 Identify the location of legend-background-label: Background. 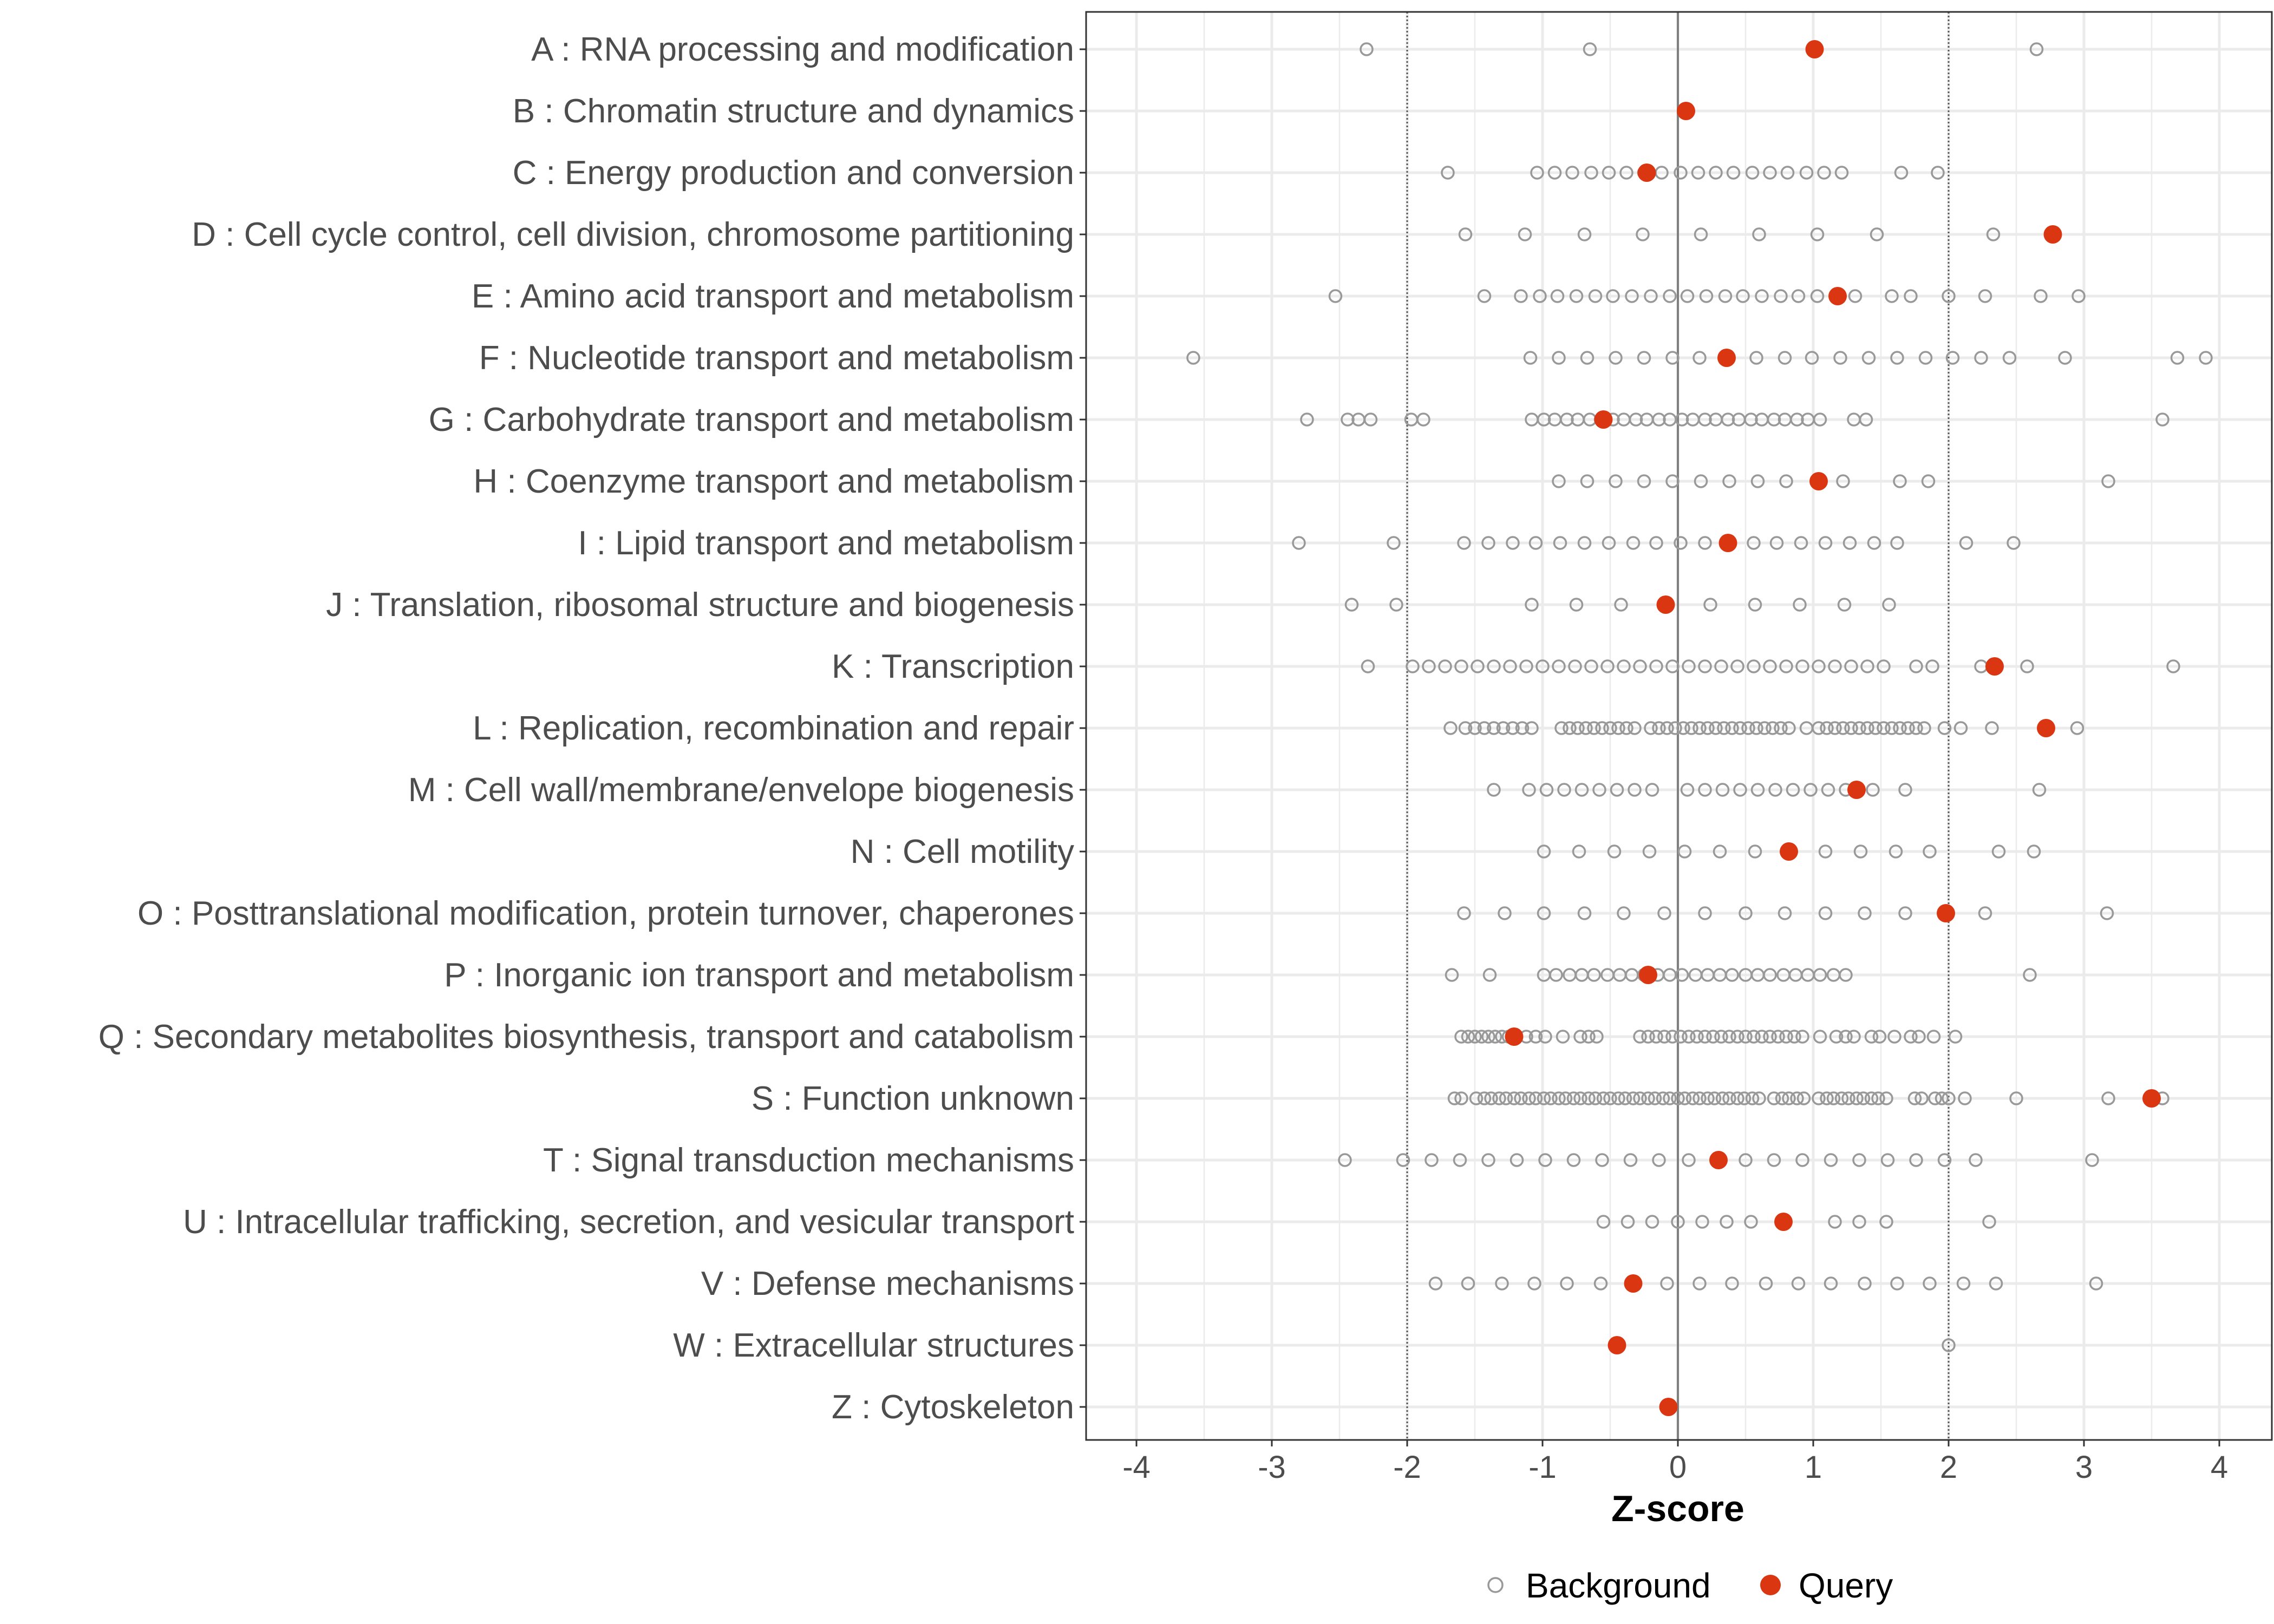
(1618, 1586).